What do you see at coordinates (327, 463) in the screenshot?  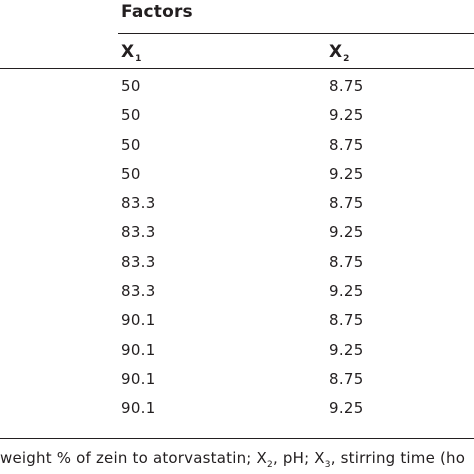 I see `footnote-subscript: 3` at bounding box center [327, 463].